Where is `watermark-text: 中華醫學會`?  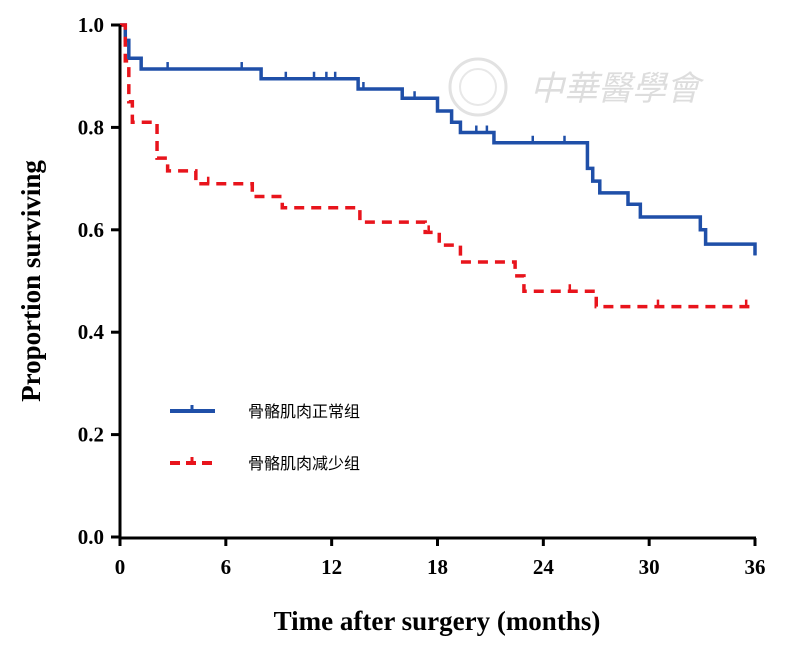 watermark-text: 中華醫學會 is located at coordinates (617, 89).